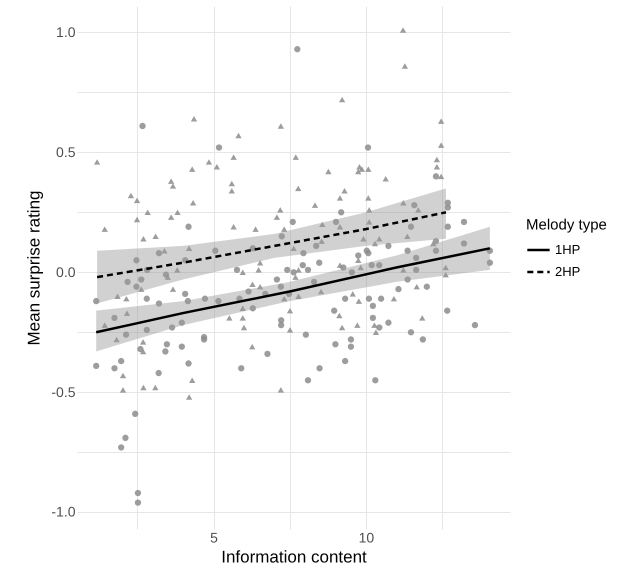  I want to click on y-tick-label: -0.5, so click(63, 392).